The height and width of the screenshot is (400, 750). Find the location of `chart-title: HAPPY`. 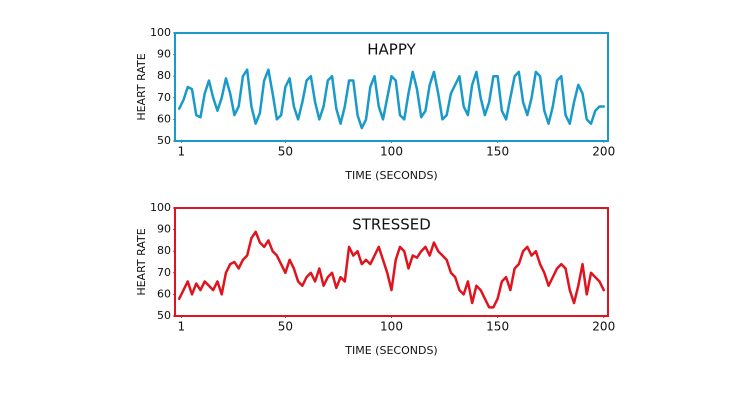

chart-title: HAPPY is located at coordinates (391, 50).